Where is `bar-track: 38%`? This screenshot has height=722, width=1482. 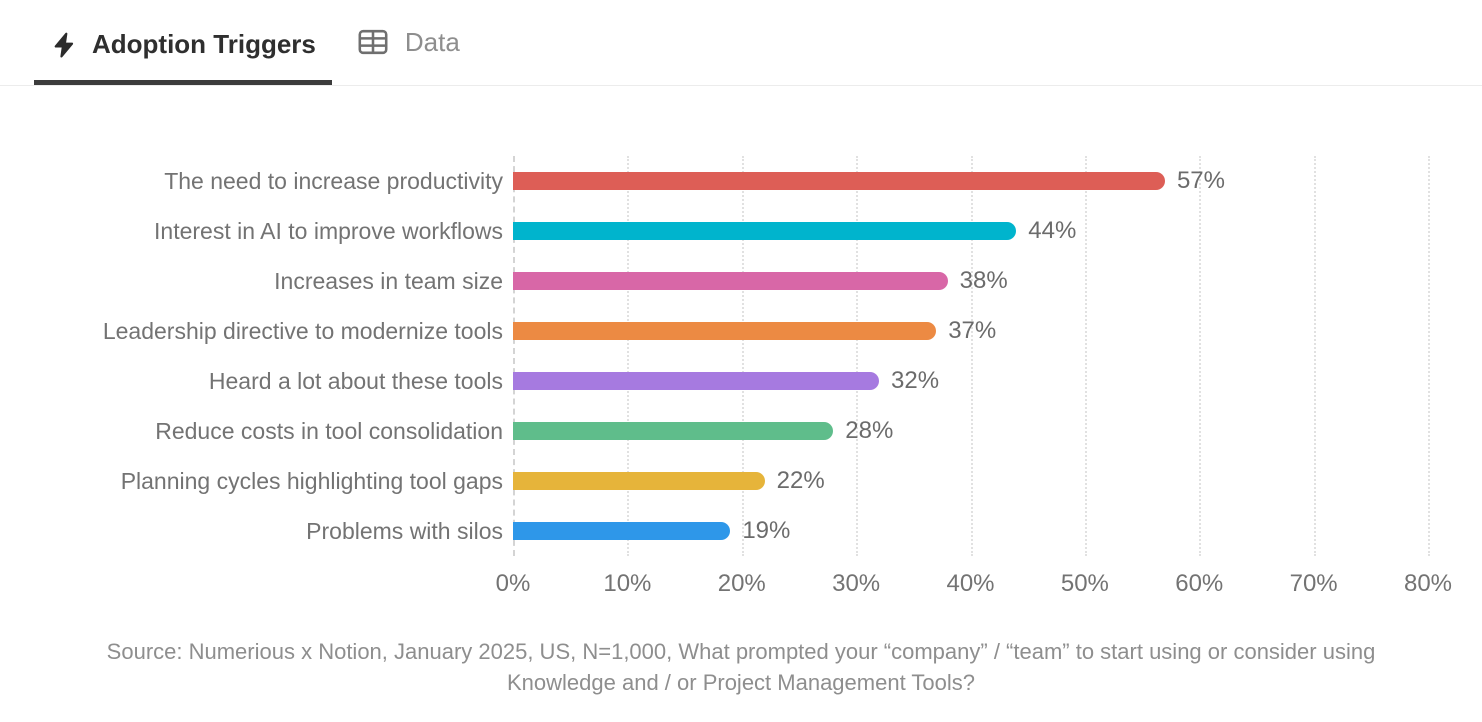 bar-track: 38% is located at coordinates (997, 281).